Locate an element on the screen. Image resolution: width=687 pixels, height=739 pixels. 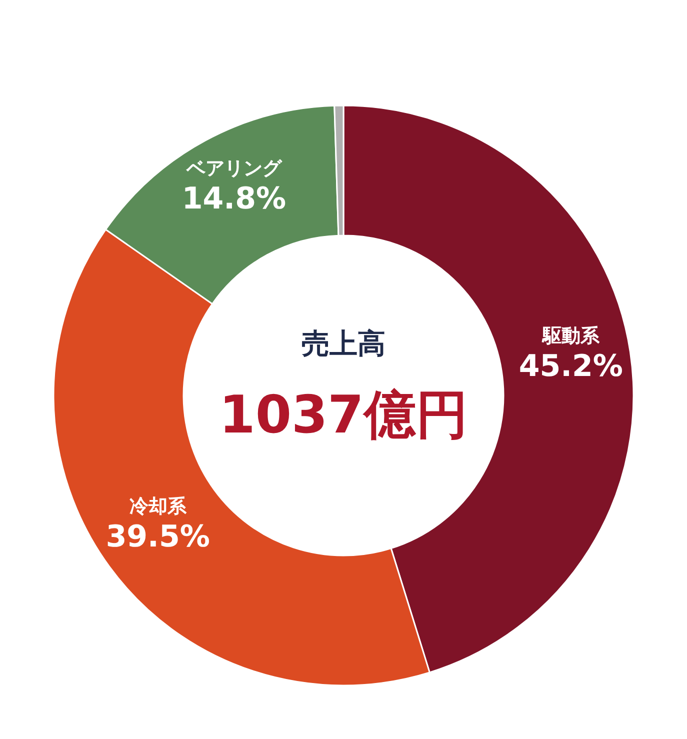
text: 売上高 is located at coordinates (344, 343).